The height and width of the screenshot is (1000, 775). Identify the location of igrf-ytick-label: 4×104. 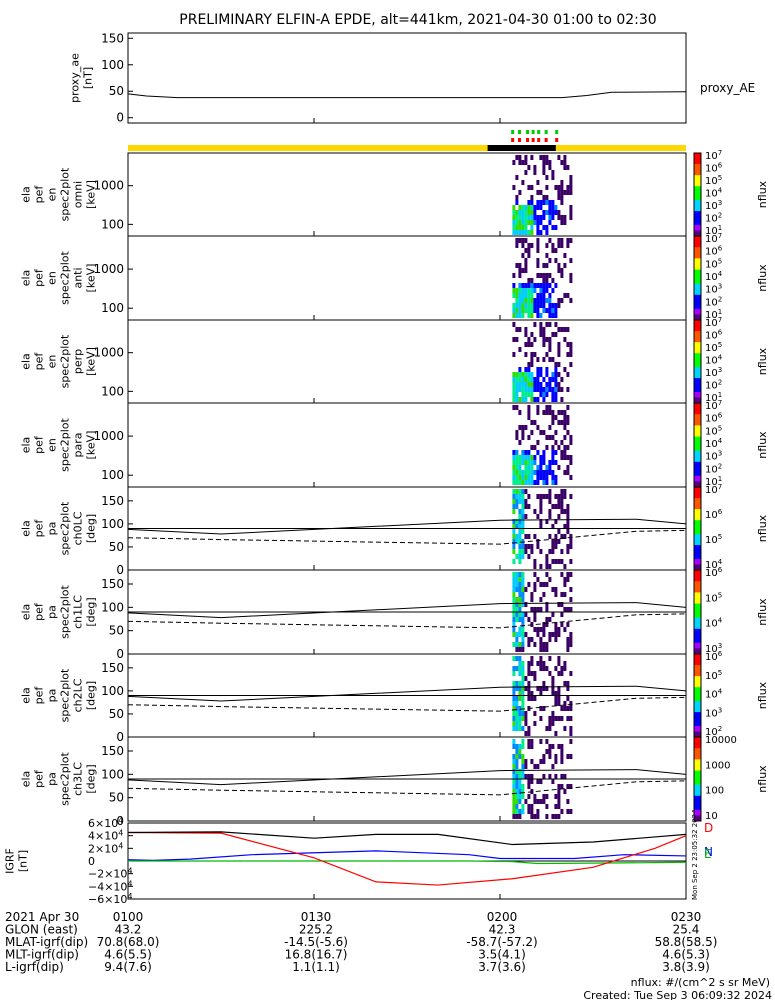
(105, 836).